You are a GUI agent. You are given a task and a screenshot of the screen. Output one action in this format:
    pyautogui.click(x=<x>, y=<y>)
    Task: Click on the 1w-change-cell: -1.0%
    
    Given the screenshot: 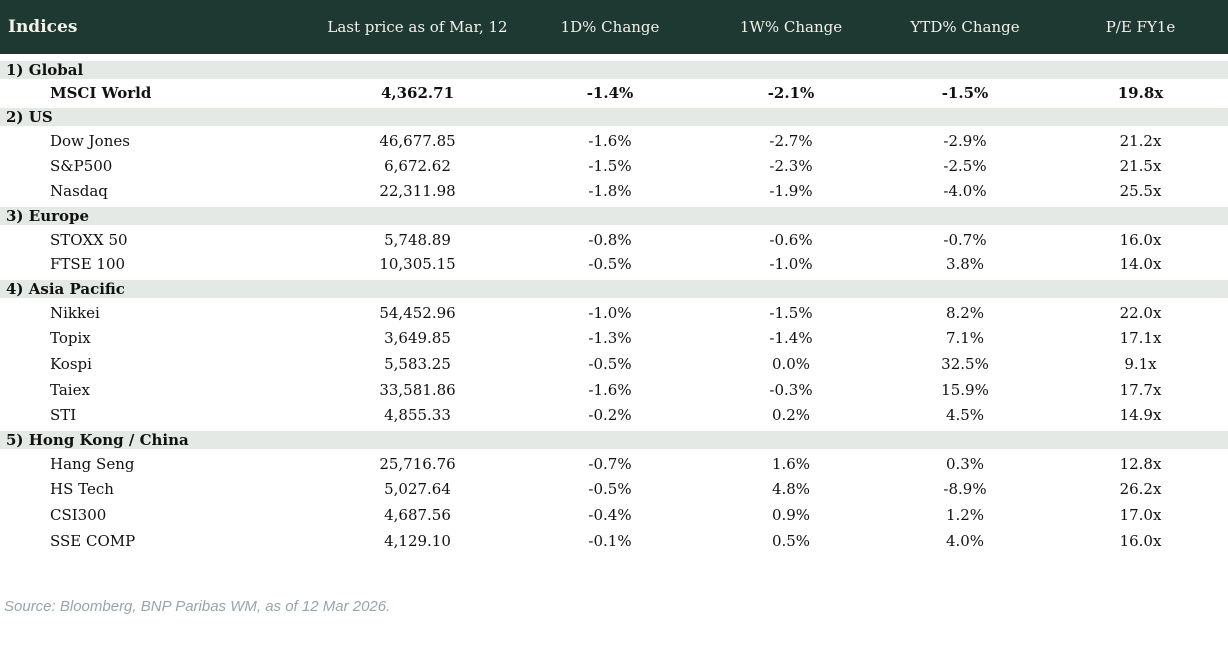 What is the action you would take?
    pyautogui.click(x=791, y=265)
    